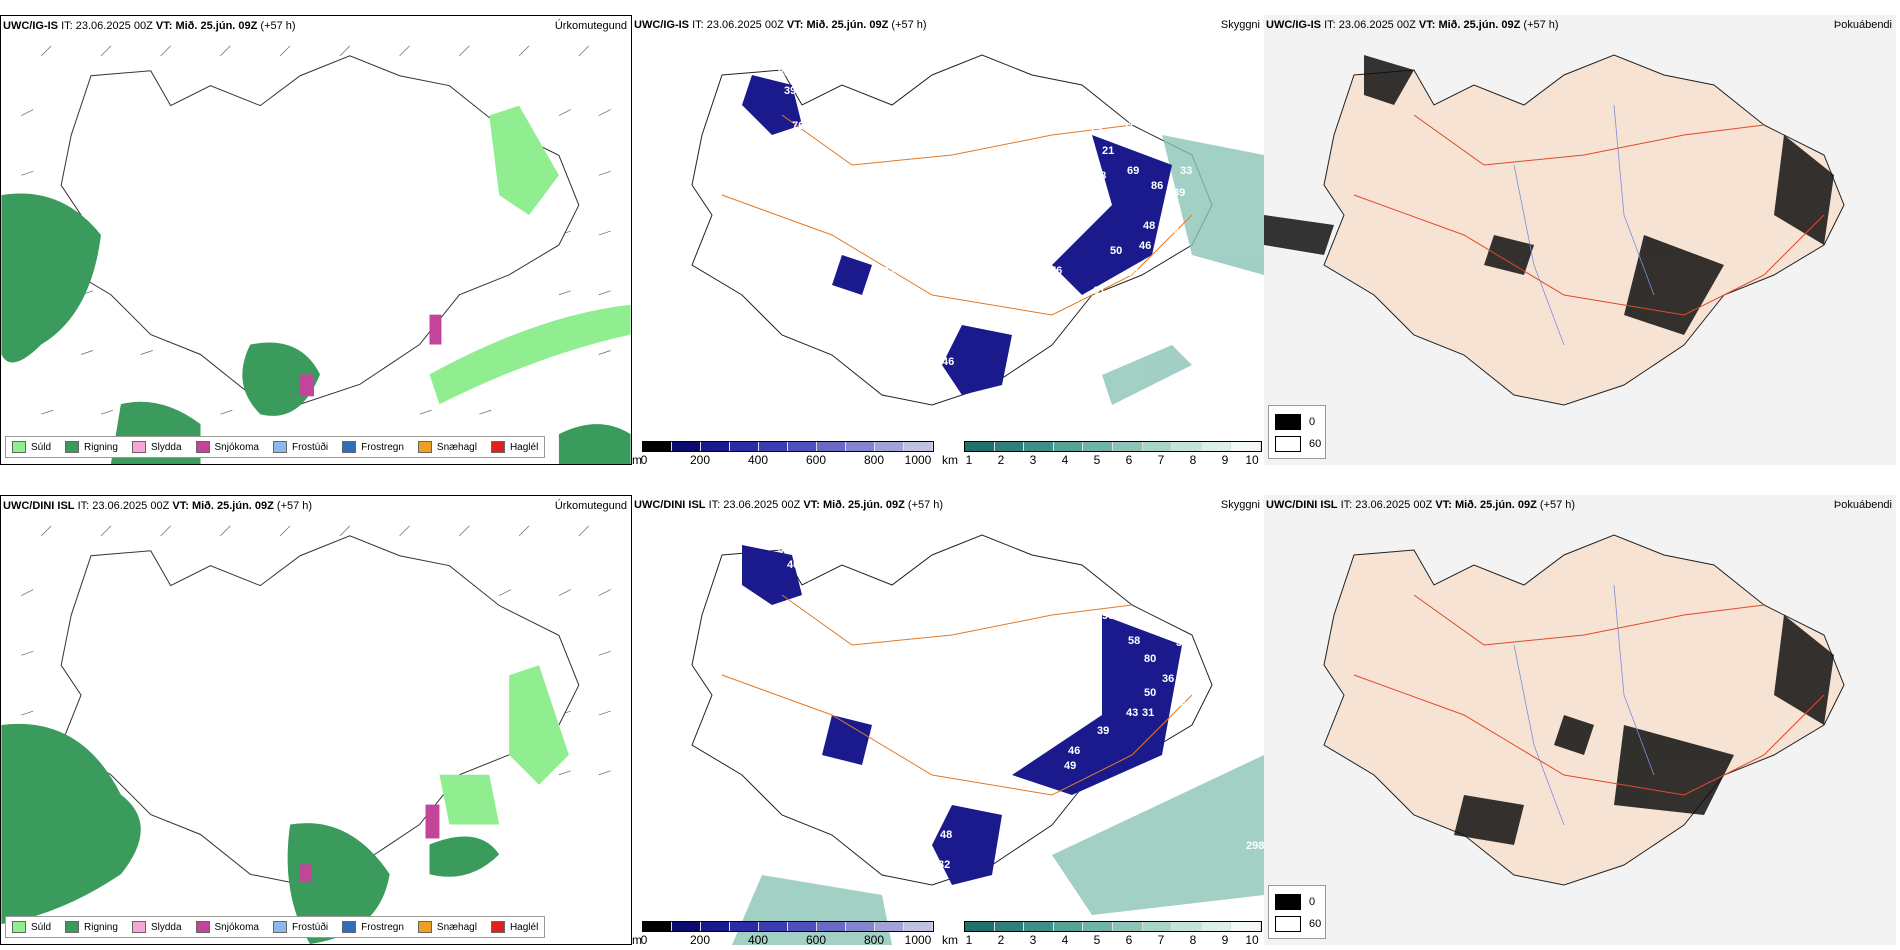  I want to click on cloudbase-value: 40, so click(793, 565).